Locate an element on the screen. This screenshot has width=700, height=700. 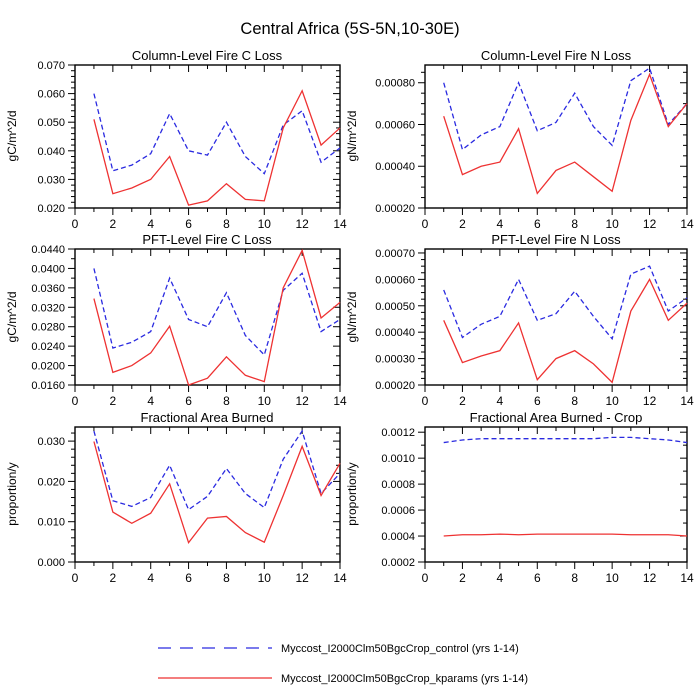
y-tick-label: 0.000 is located at coordinates (51, 563).